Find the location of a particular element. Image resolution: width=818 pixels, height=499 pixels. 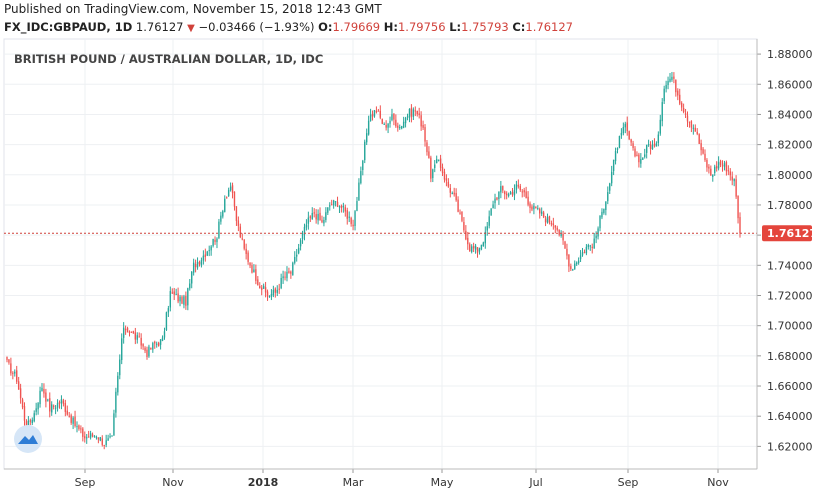

y-tick-label: 1.70000 is located at coordinates (790, 326).